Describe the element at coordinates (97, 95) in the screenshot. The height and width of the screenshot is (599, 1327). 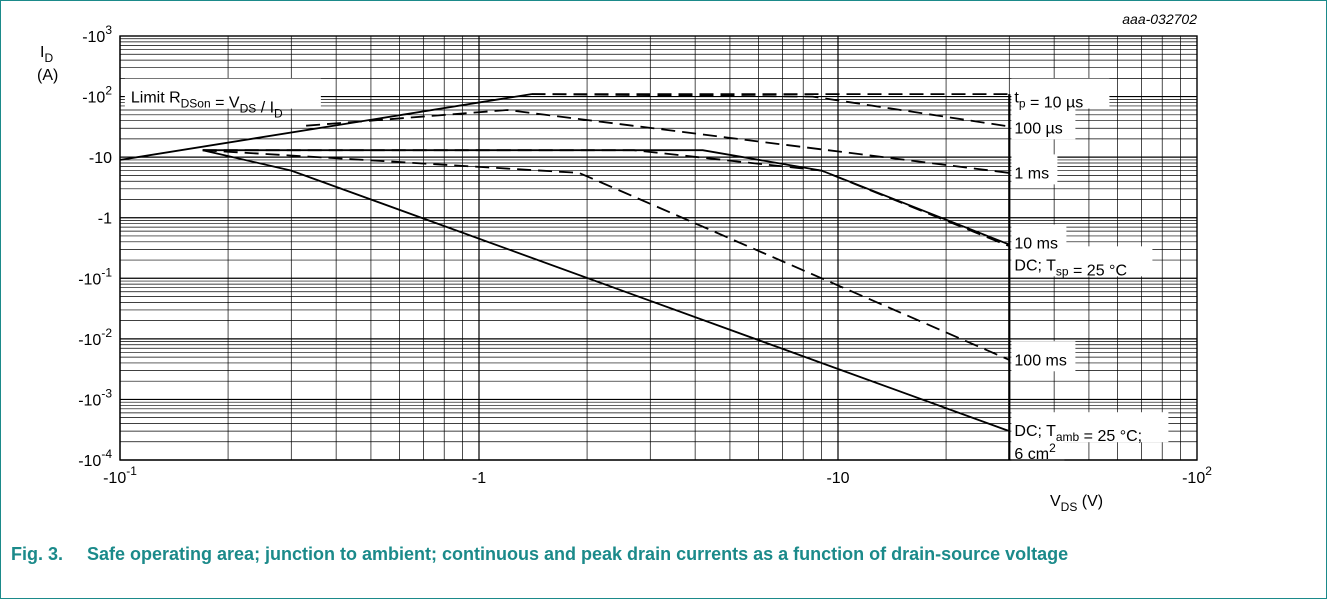
I see `y-tick-label: -102` at that location.